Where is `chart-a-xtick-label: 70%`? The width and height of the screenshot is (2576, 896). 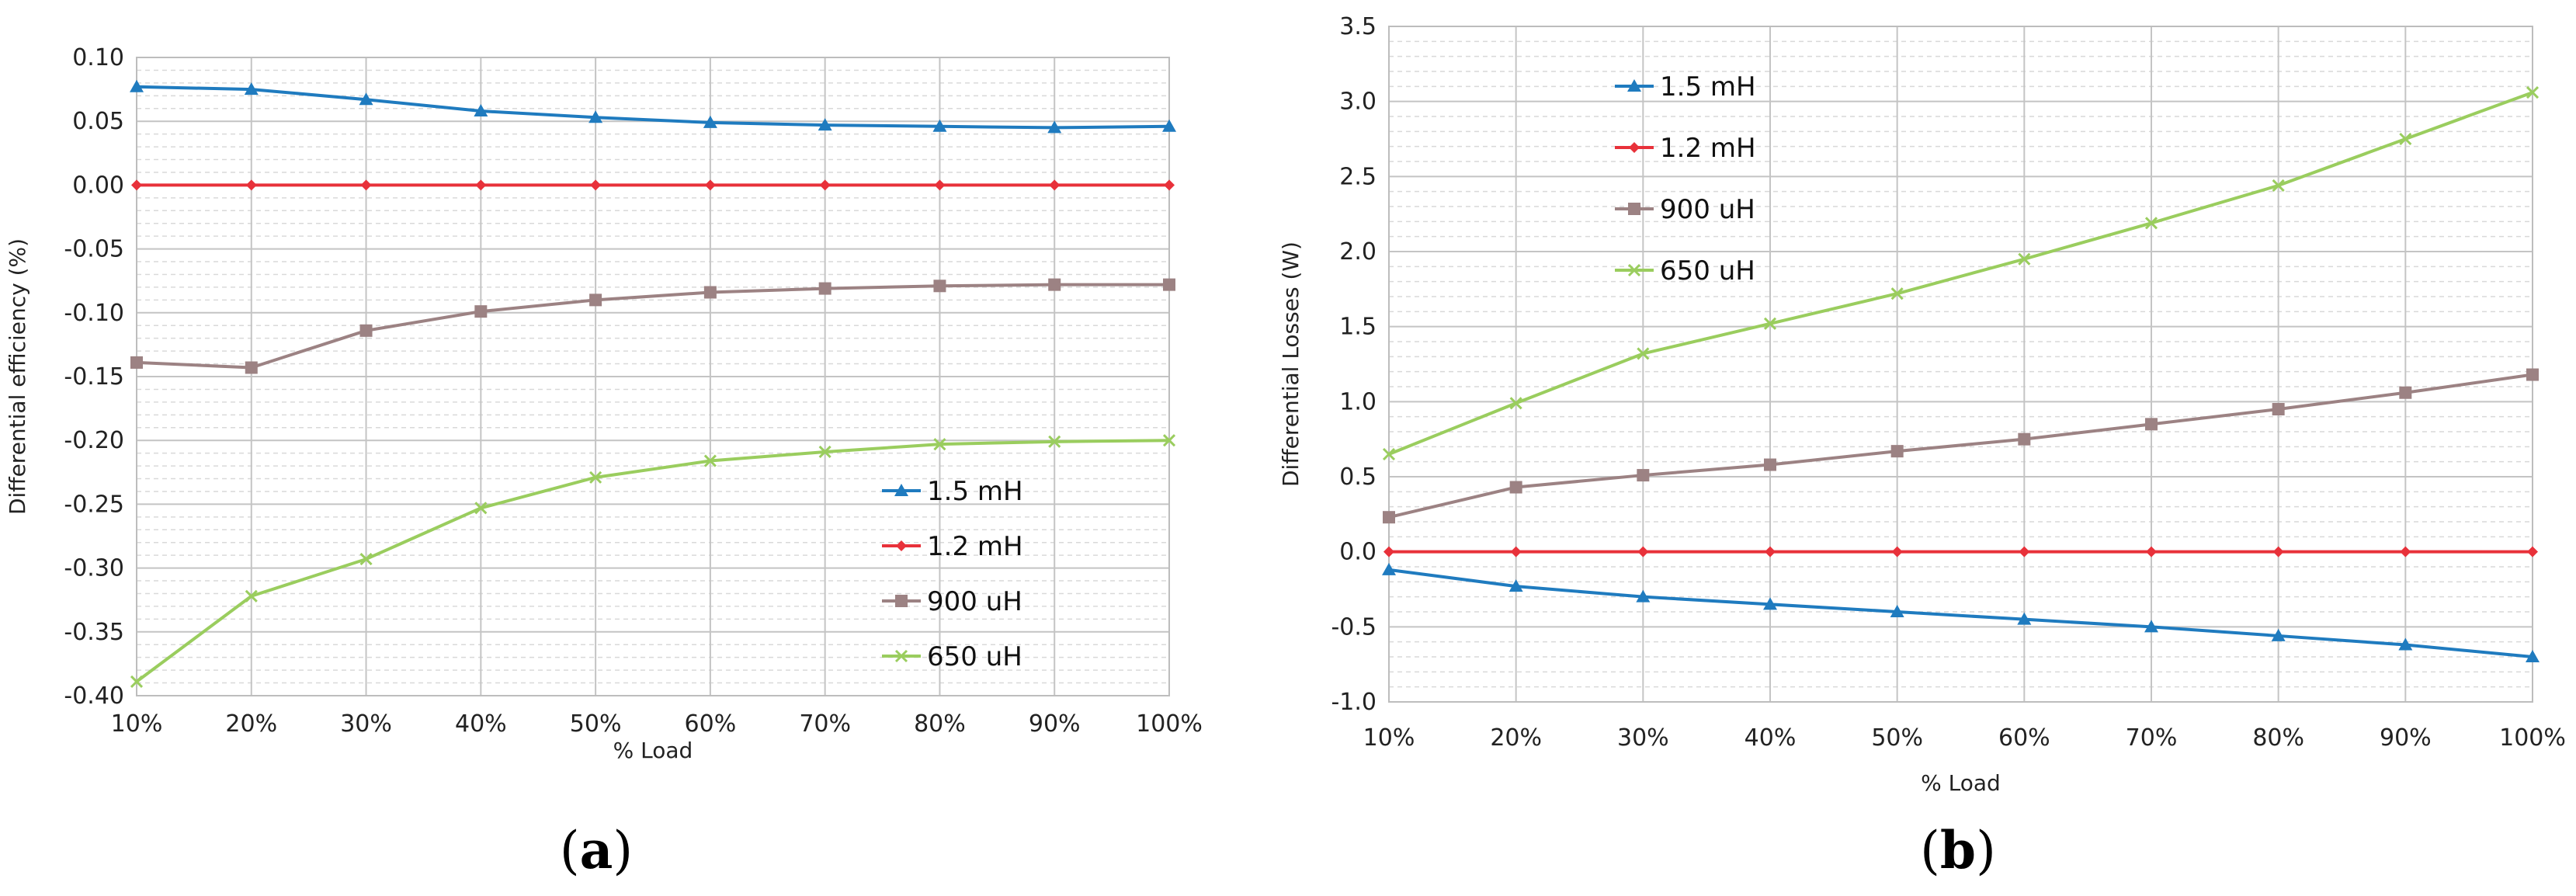
chart-a-xtick-label: 70% is located at coordinates (825, 724).